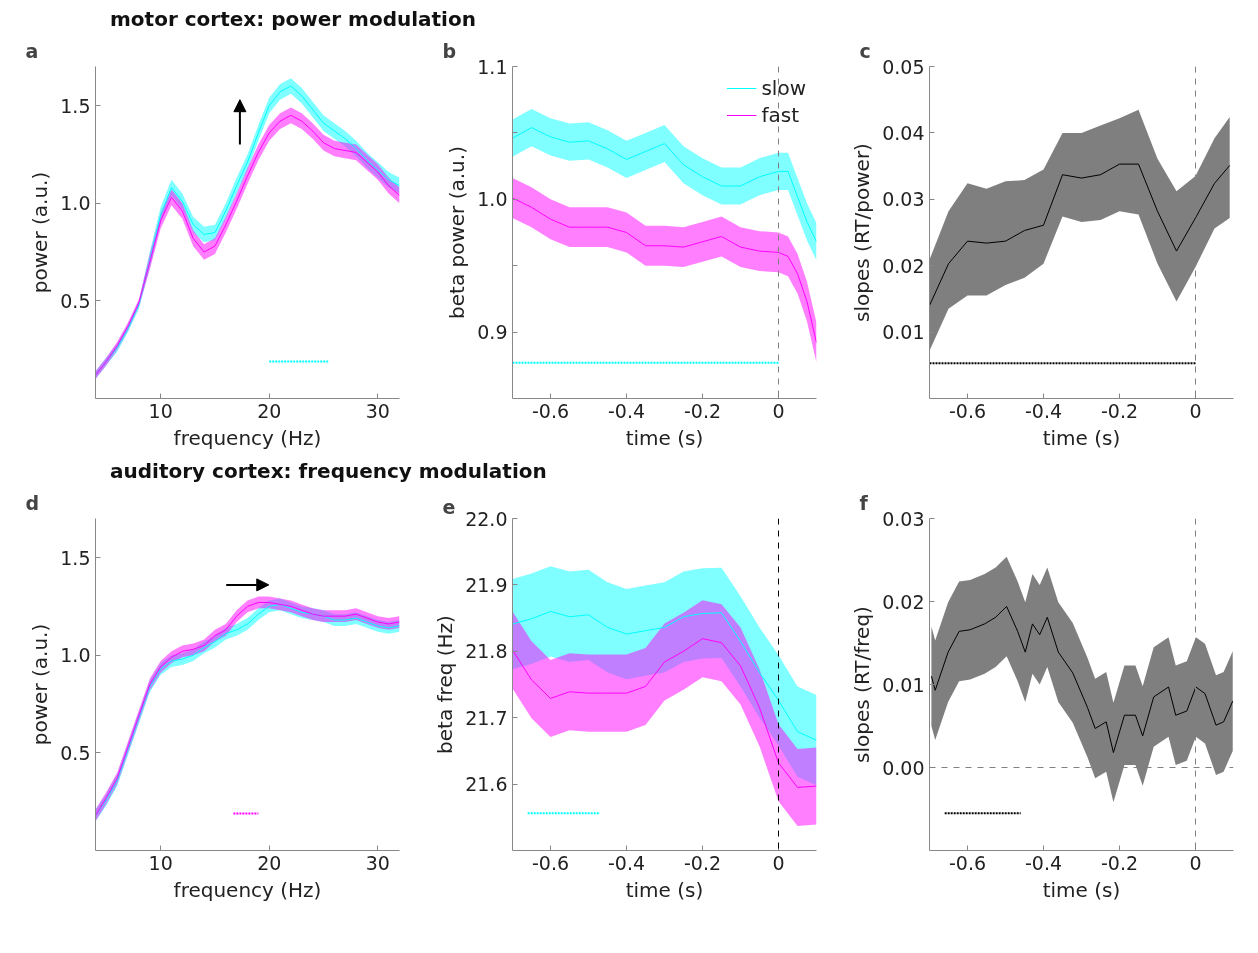 Image resolution: width=1258 pixels, height=953 pixels. What do you see at coordinates (328, 471) in the screenshot?
I see `chart-title: auditory cortex: frequency modulation` at bounding box center [328, 471].